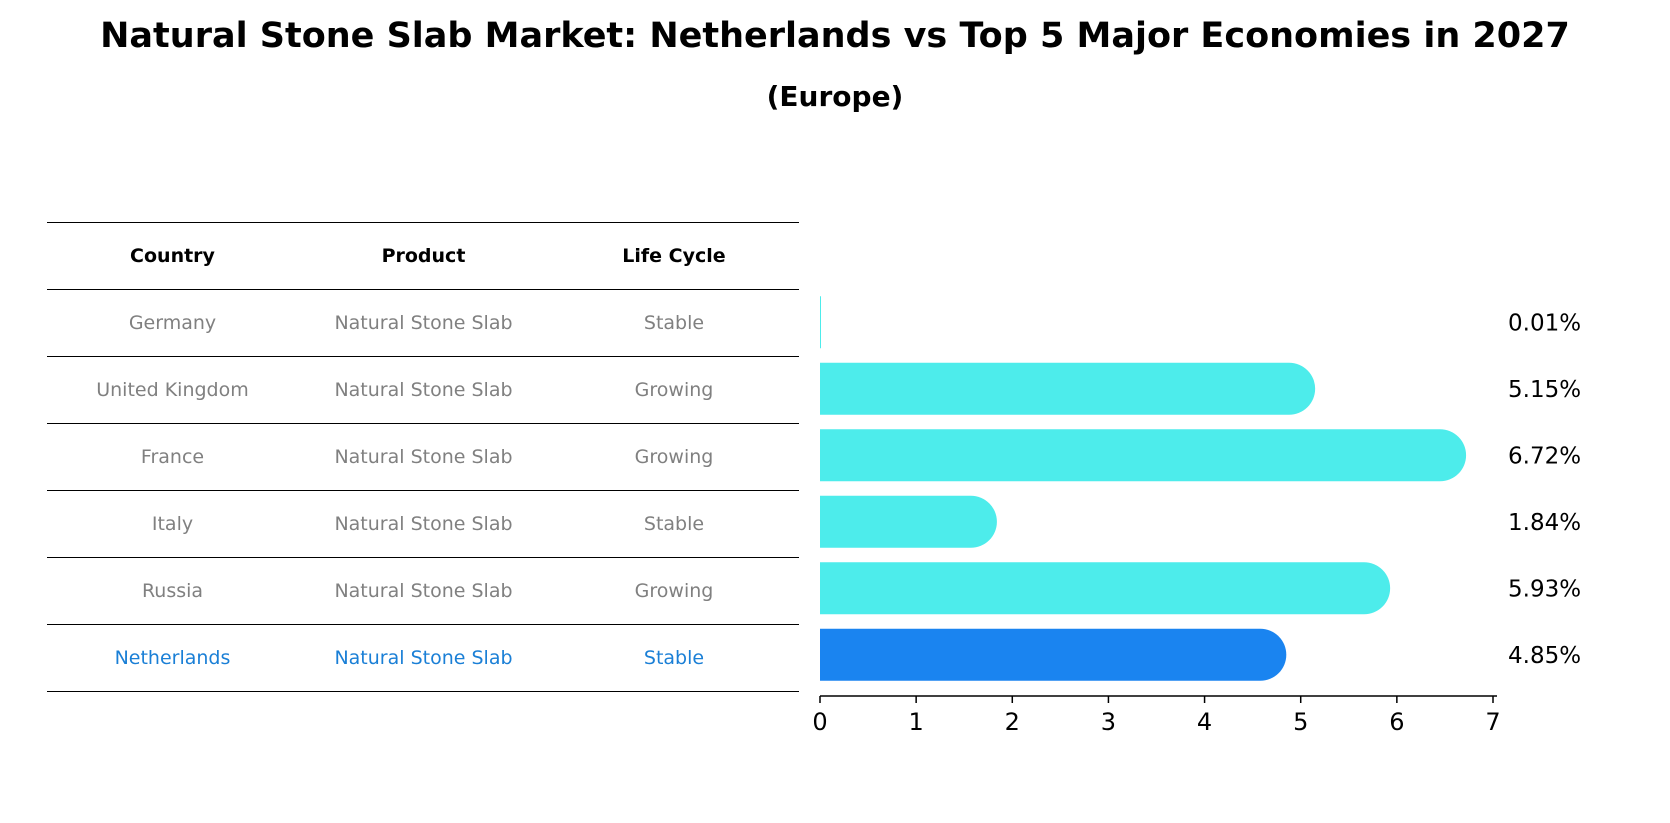 Image resolution: width=1670 pixels, height=823 pixels. I want to click on data-label: 4.85%, so click(1544, 656).